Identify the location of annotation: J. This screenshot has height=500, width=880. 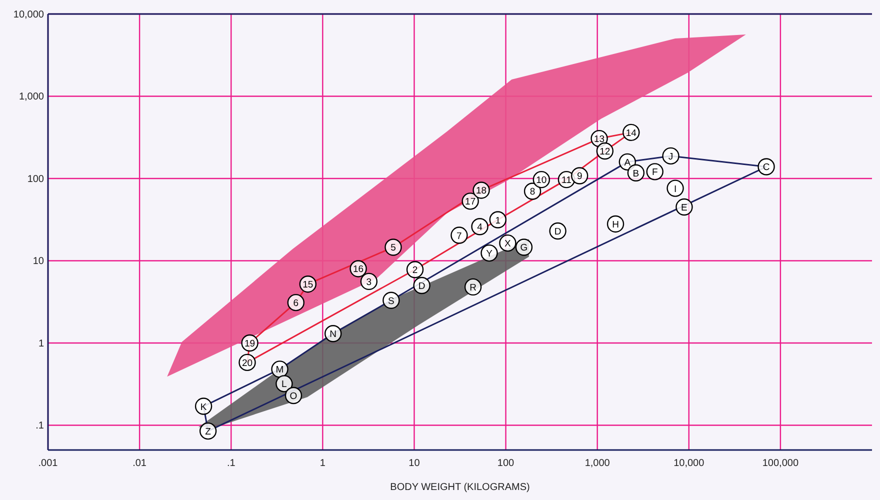
(671, 156).